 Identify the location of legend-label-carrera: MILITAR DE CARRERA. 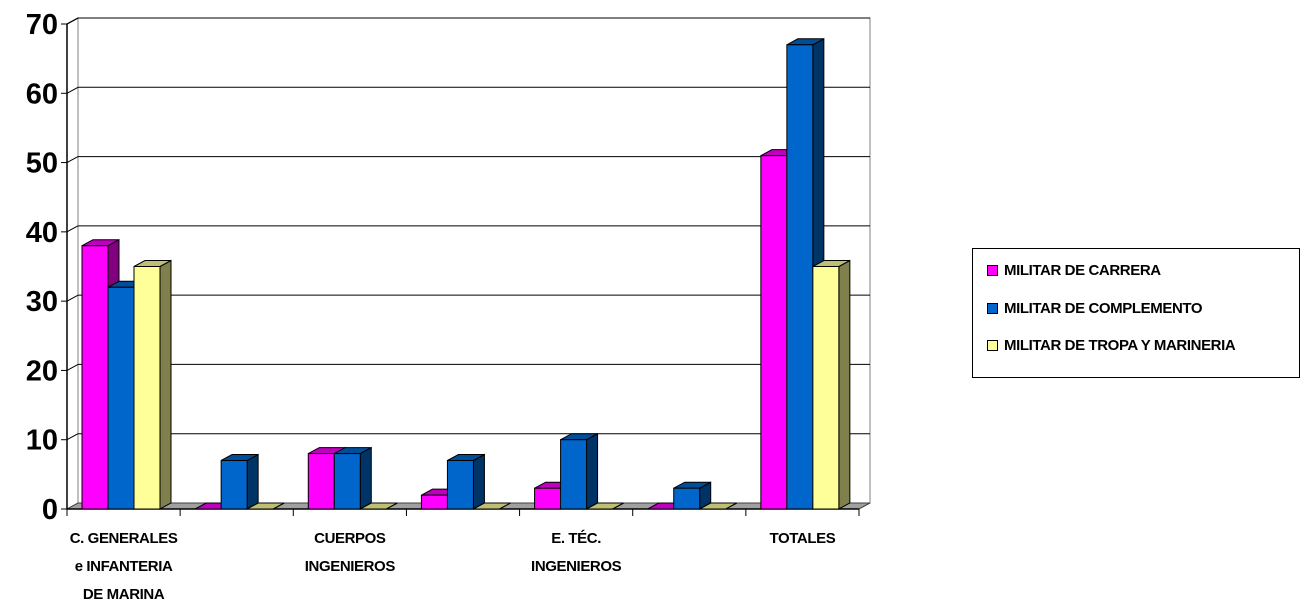
(1082, 270).